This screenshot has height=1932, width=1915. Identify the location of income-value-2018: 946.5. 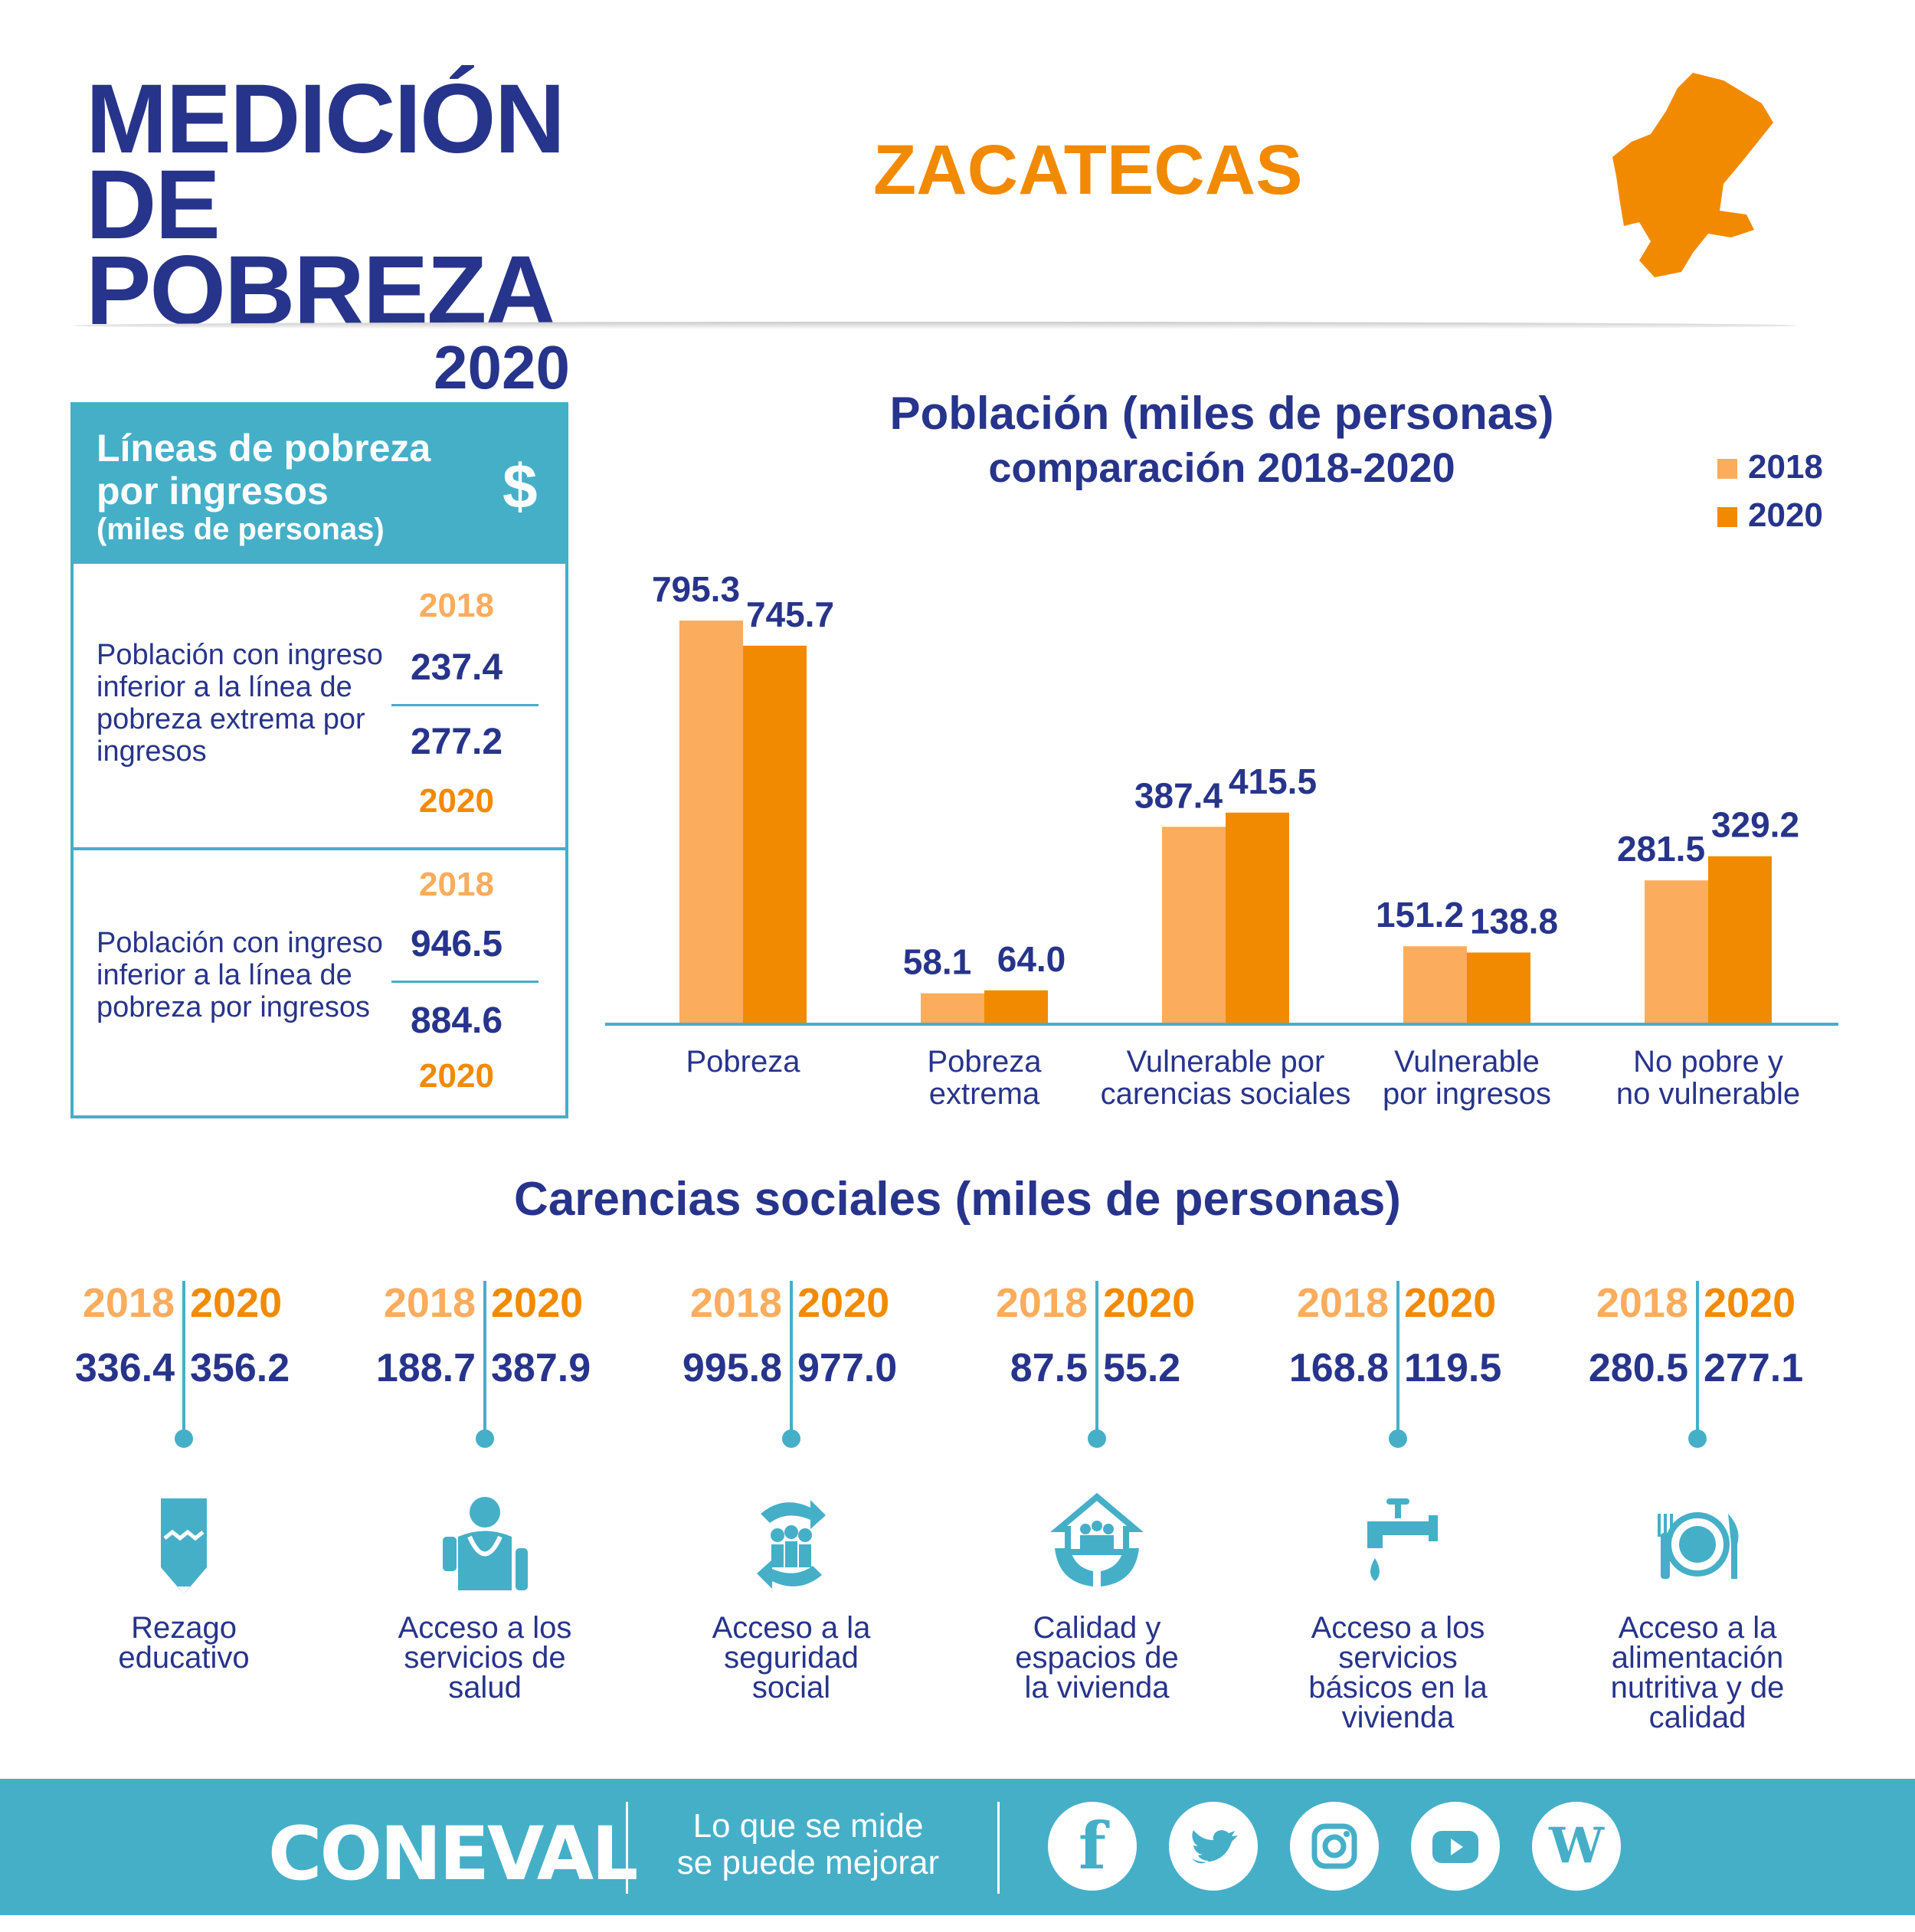
(457, 944).